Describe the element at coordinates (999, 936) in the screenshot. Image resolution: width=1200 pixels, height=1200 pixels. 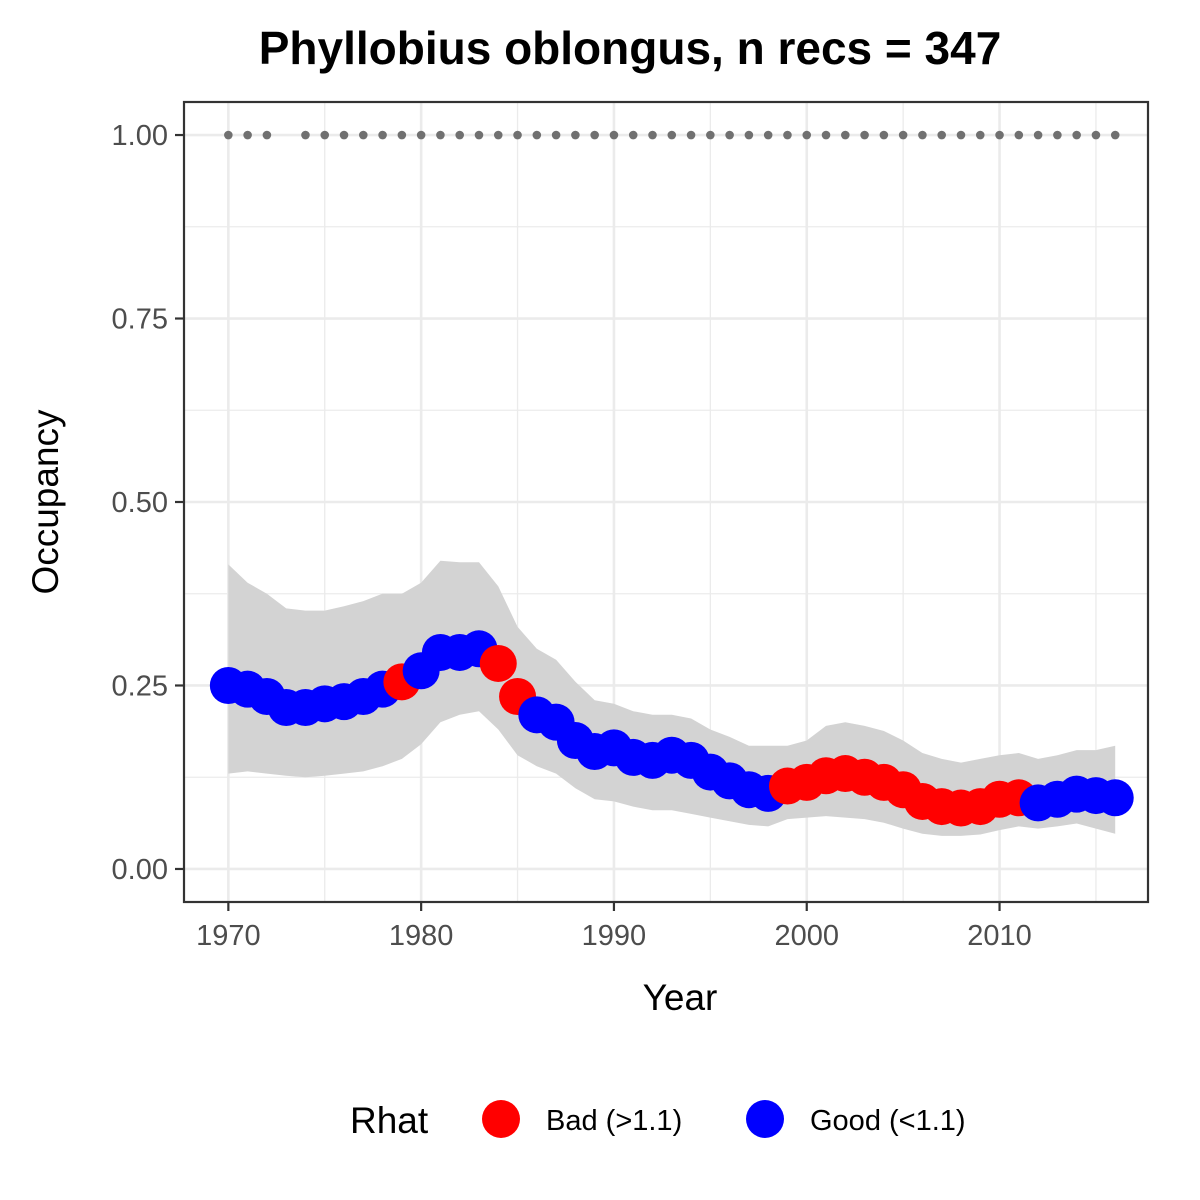
I see `x-tick-label: 2010` at that location.